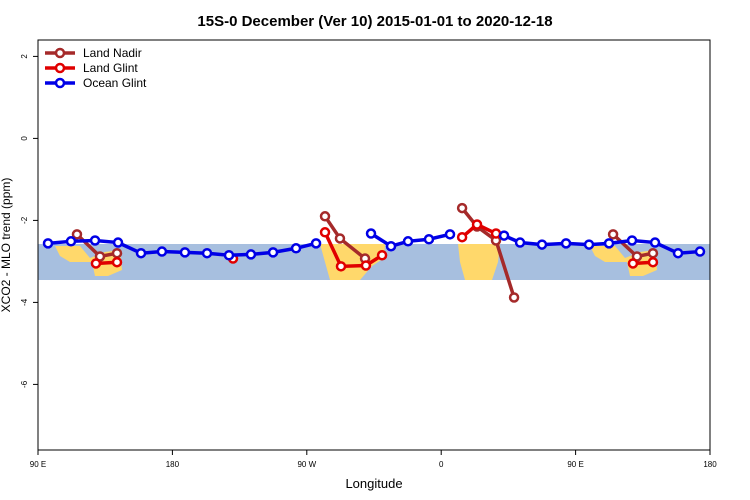  Describe the element at coordinates (373, 483) in the screenshot. I see `x-axis-label: Longitude` at that location.